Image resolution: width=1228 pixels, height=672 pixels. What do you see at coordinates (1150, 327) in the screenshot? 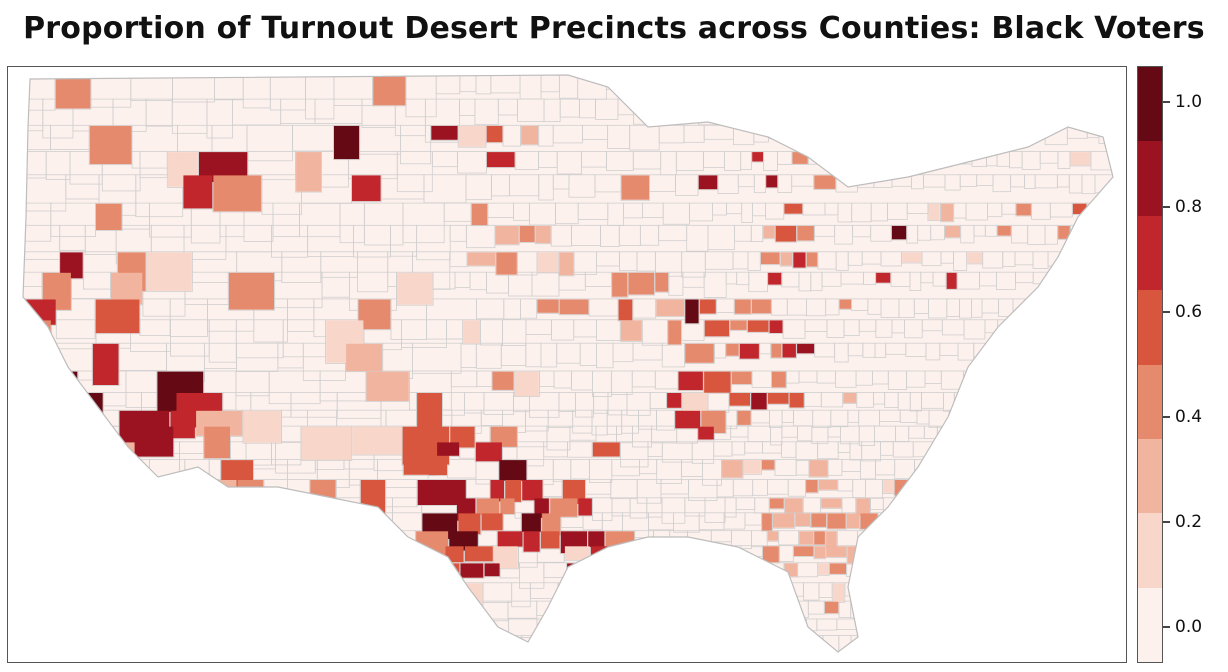
I see `legend-swatch` at bounding box center [1150, 327].